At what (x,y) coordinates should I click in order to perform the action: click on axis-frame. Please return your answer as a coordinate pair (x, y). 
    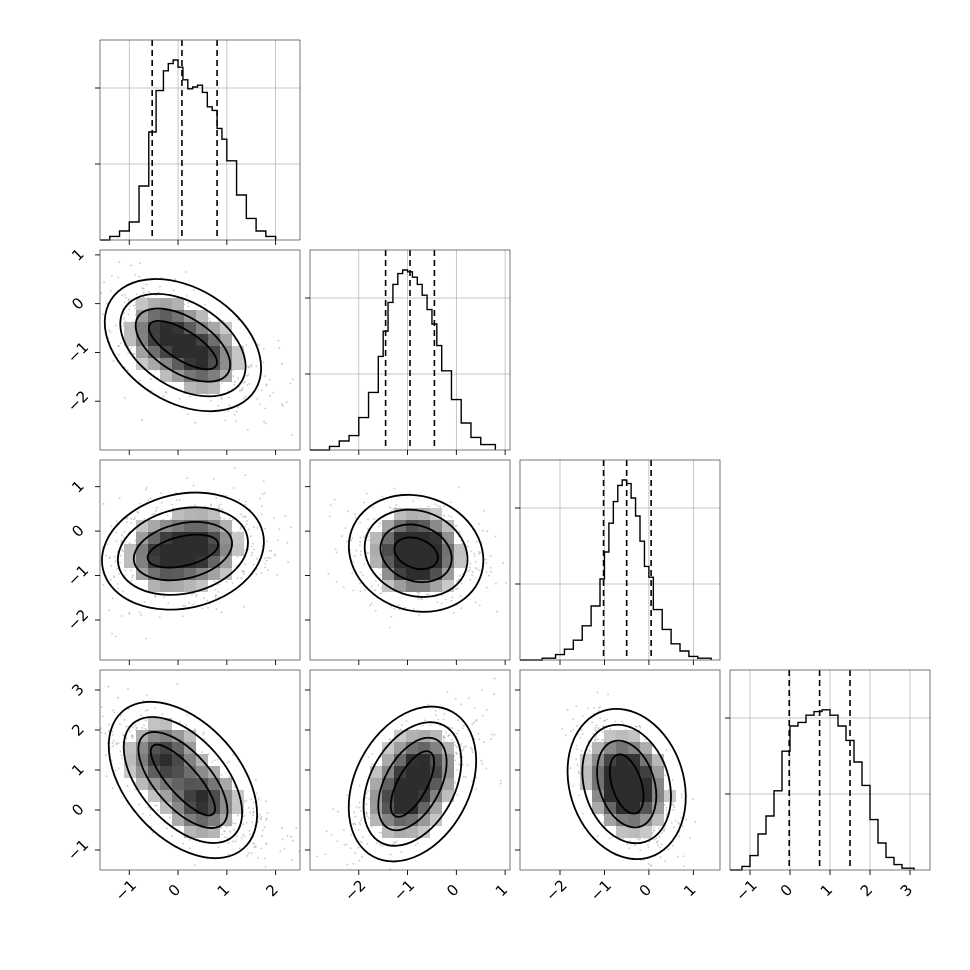
    Looking at the image, I should click on (200, 350).